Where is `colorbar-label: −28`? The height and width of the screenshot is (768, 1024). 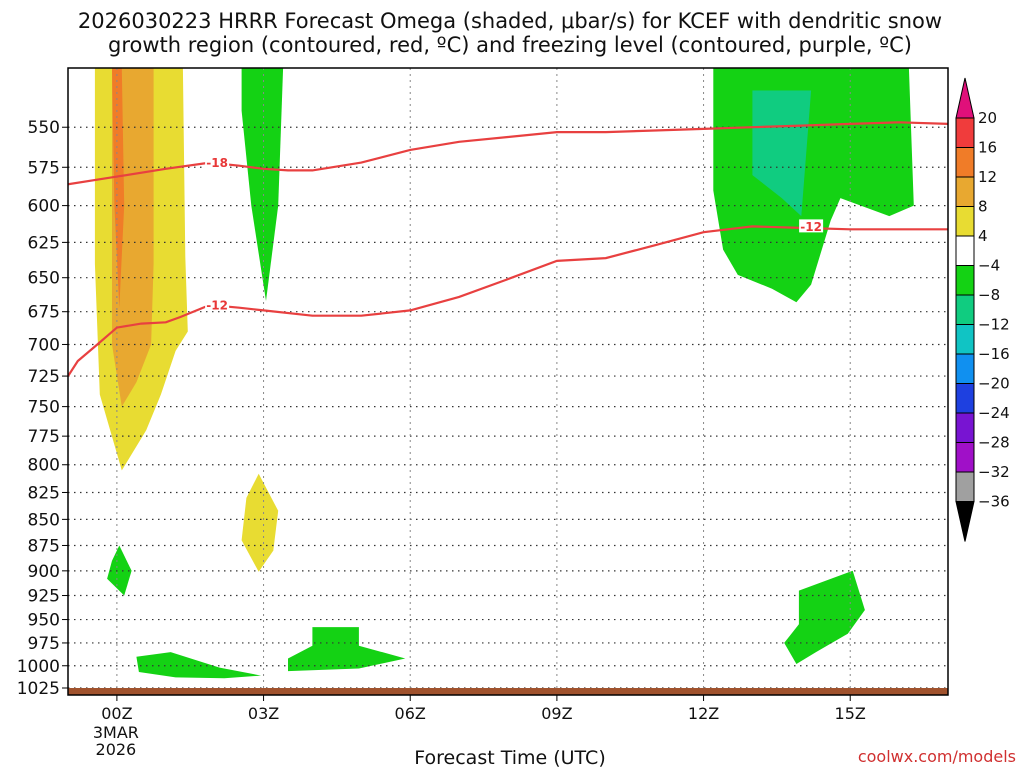
colorbar-label: −28 is located at coordinates (994, 443).